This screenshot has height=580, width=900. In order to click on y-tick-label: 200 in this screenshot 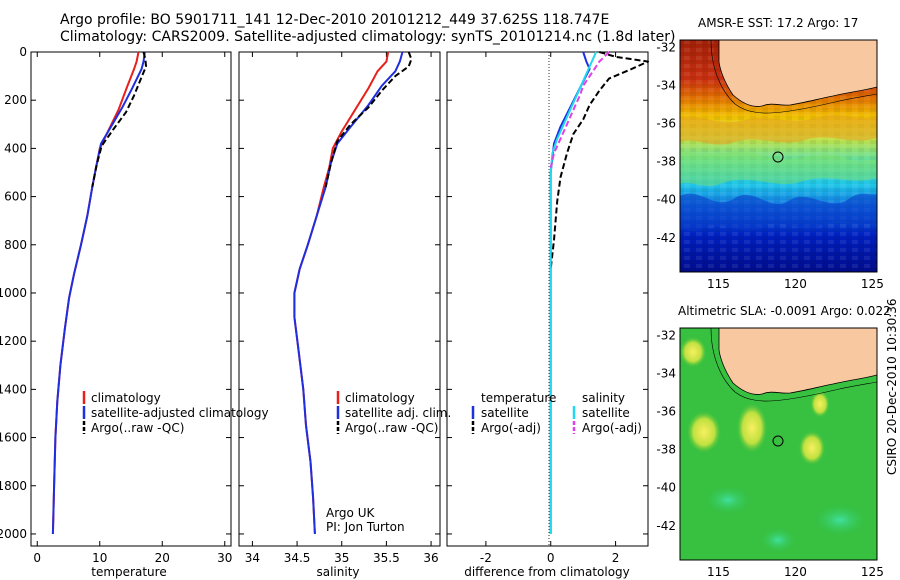, I will do `click(15, 100)`.